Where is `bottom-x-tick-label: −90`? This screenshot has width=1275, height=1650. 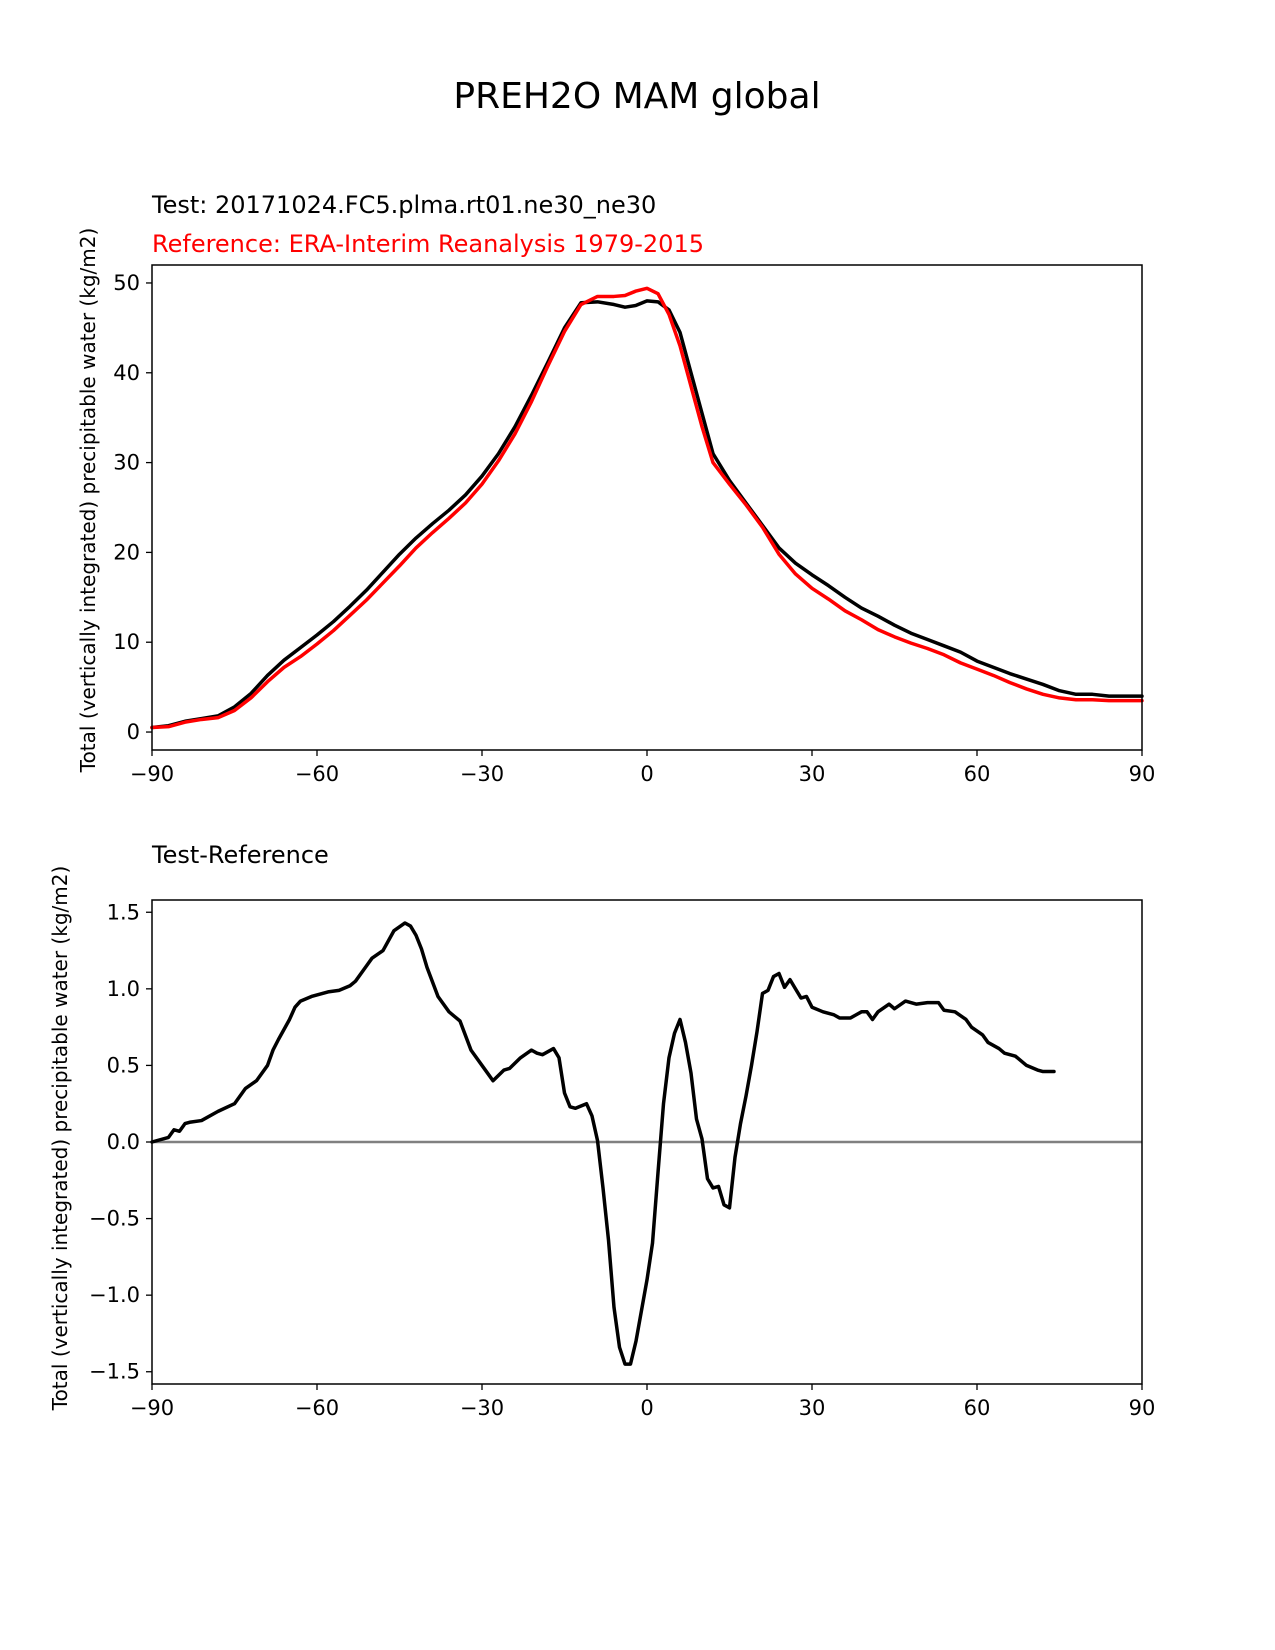 bottom-x-tick-label: −90 is located at coordinates (152, 1408).